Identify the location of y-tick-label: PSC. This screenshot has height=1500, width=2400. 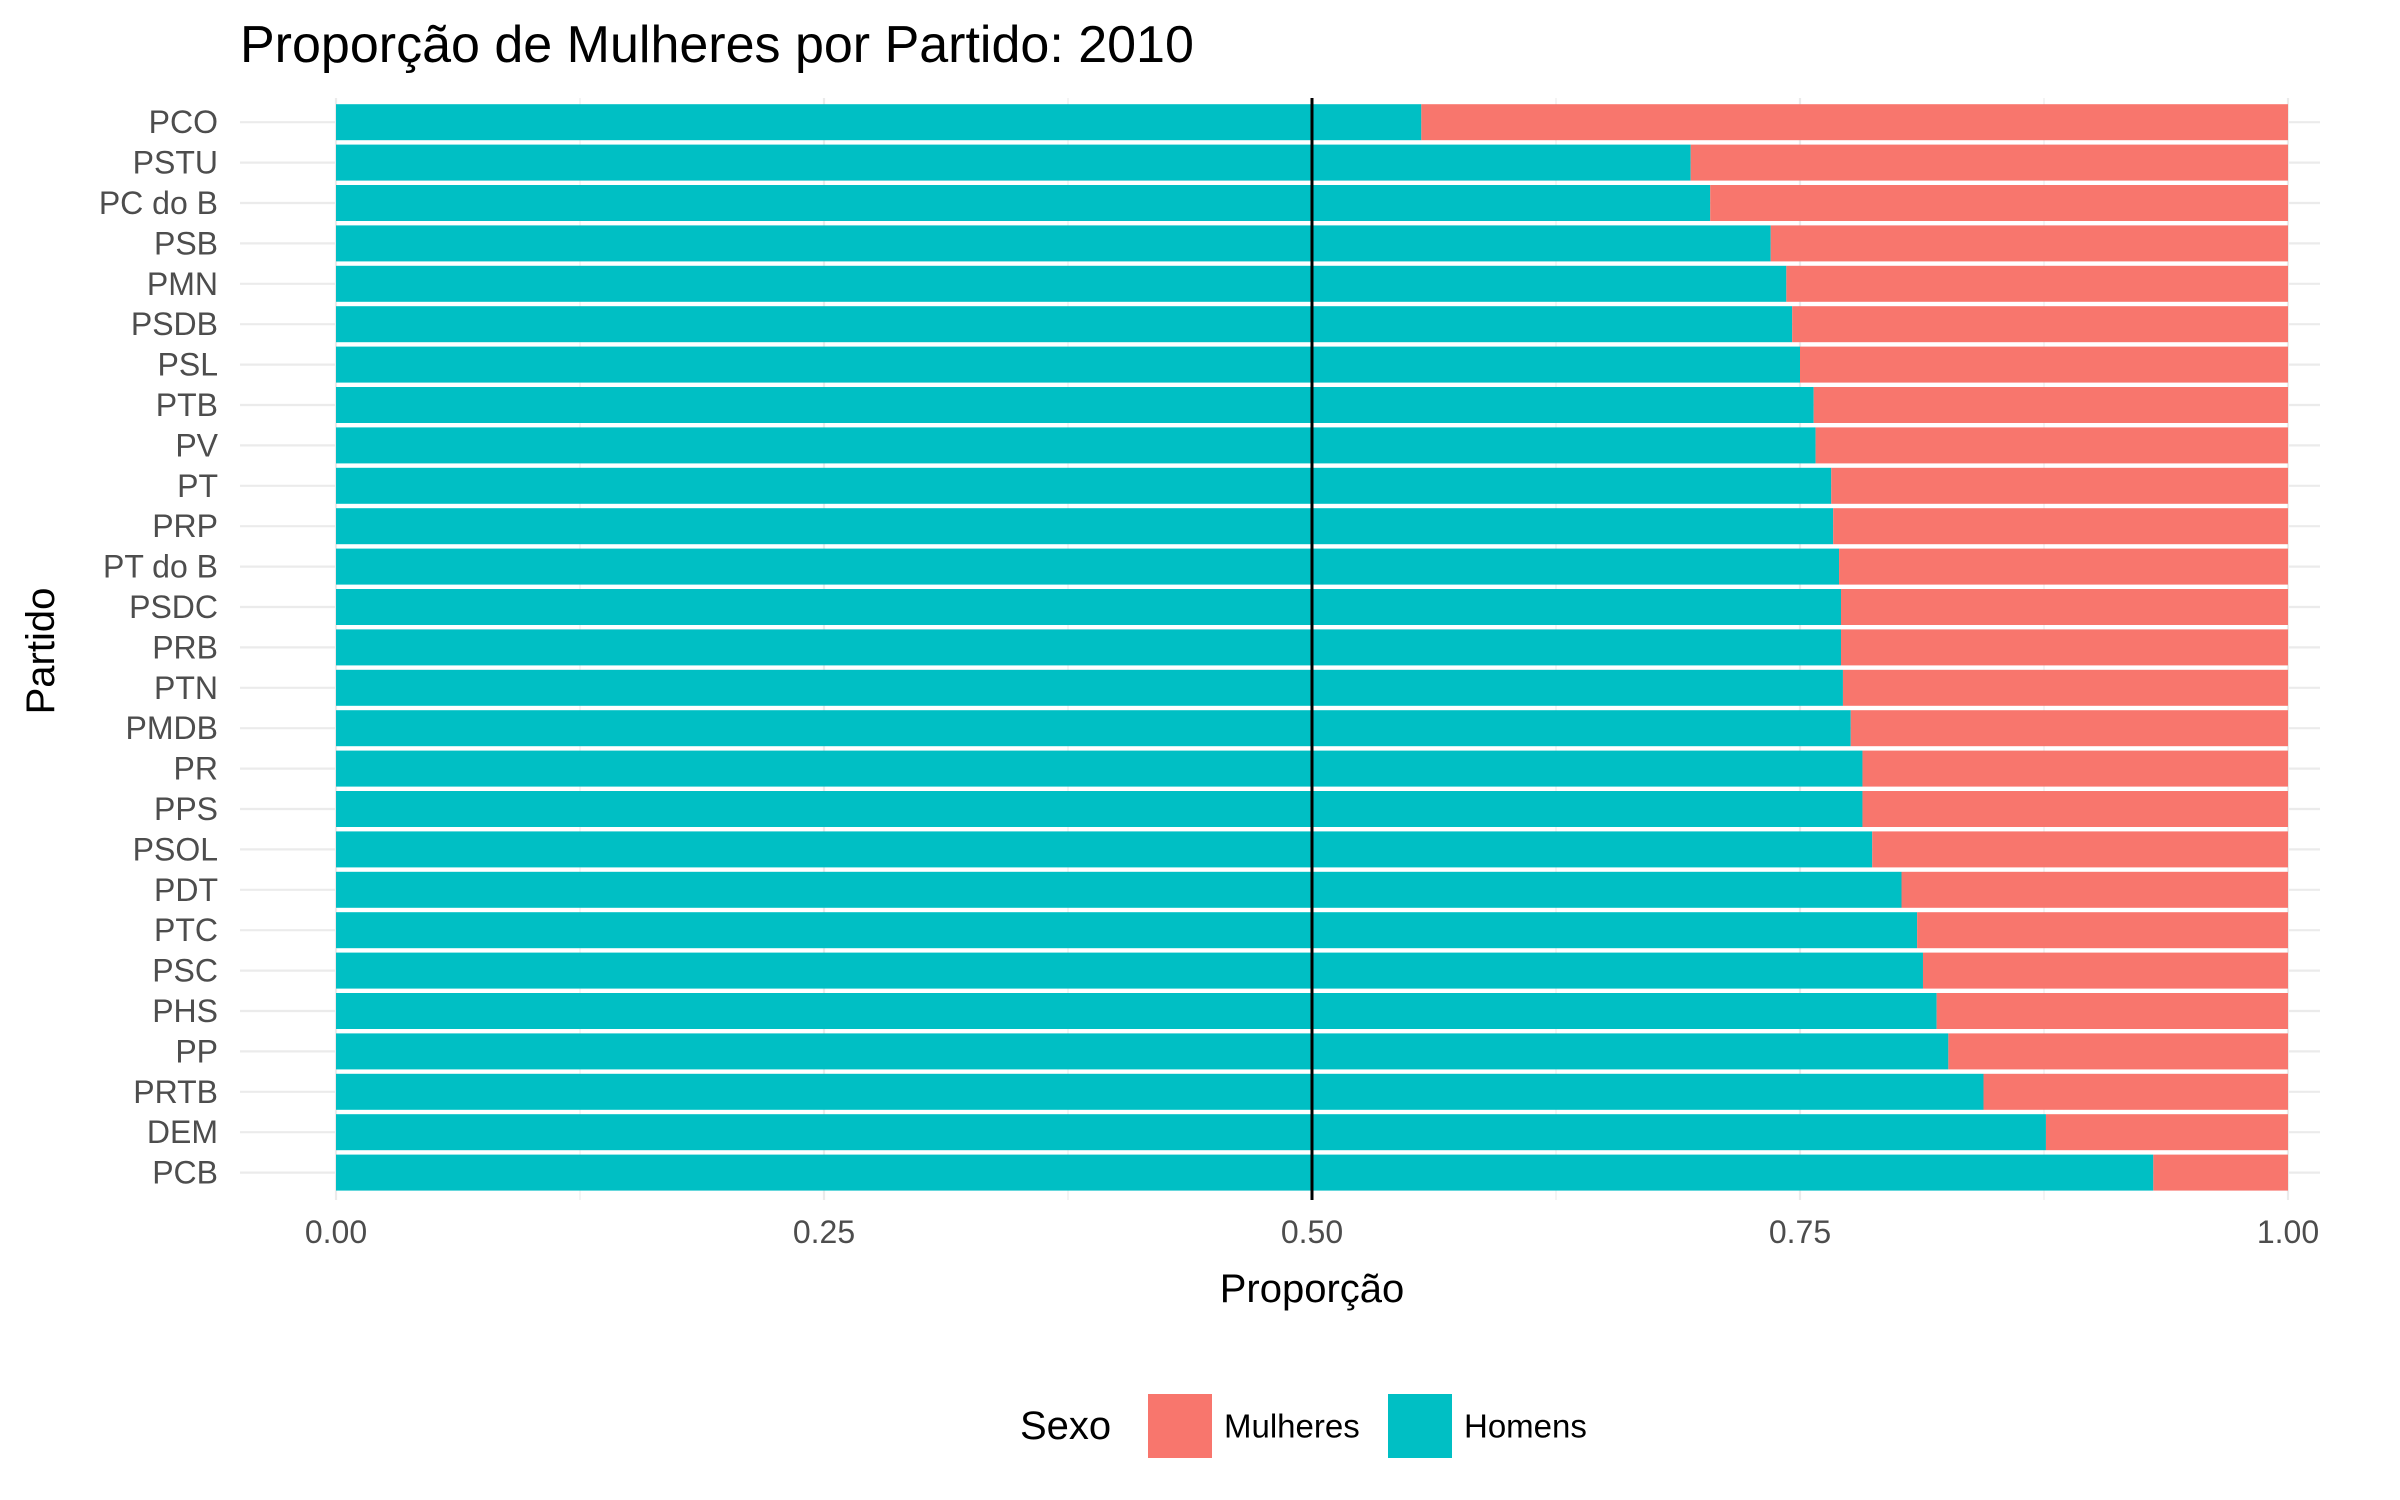
(185, 971).